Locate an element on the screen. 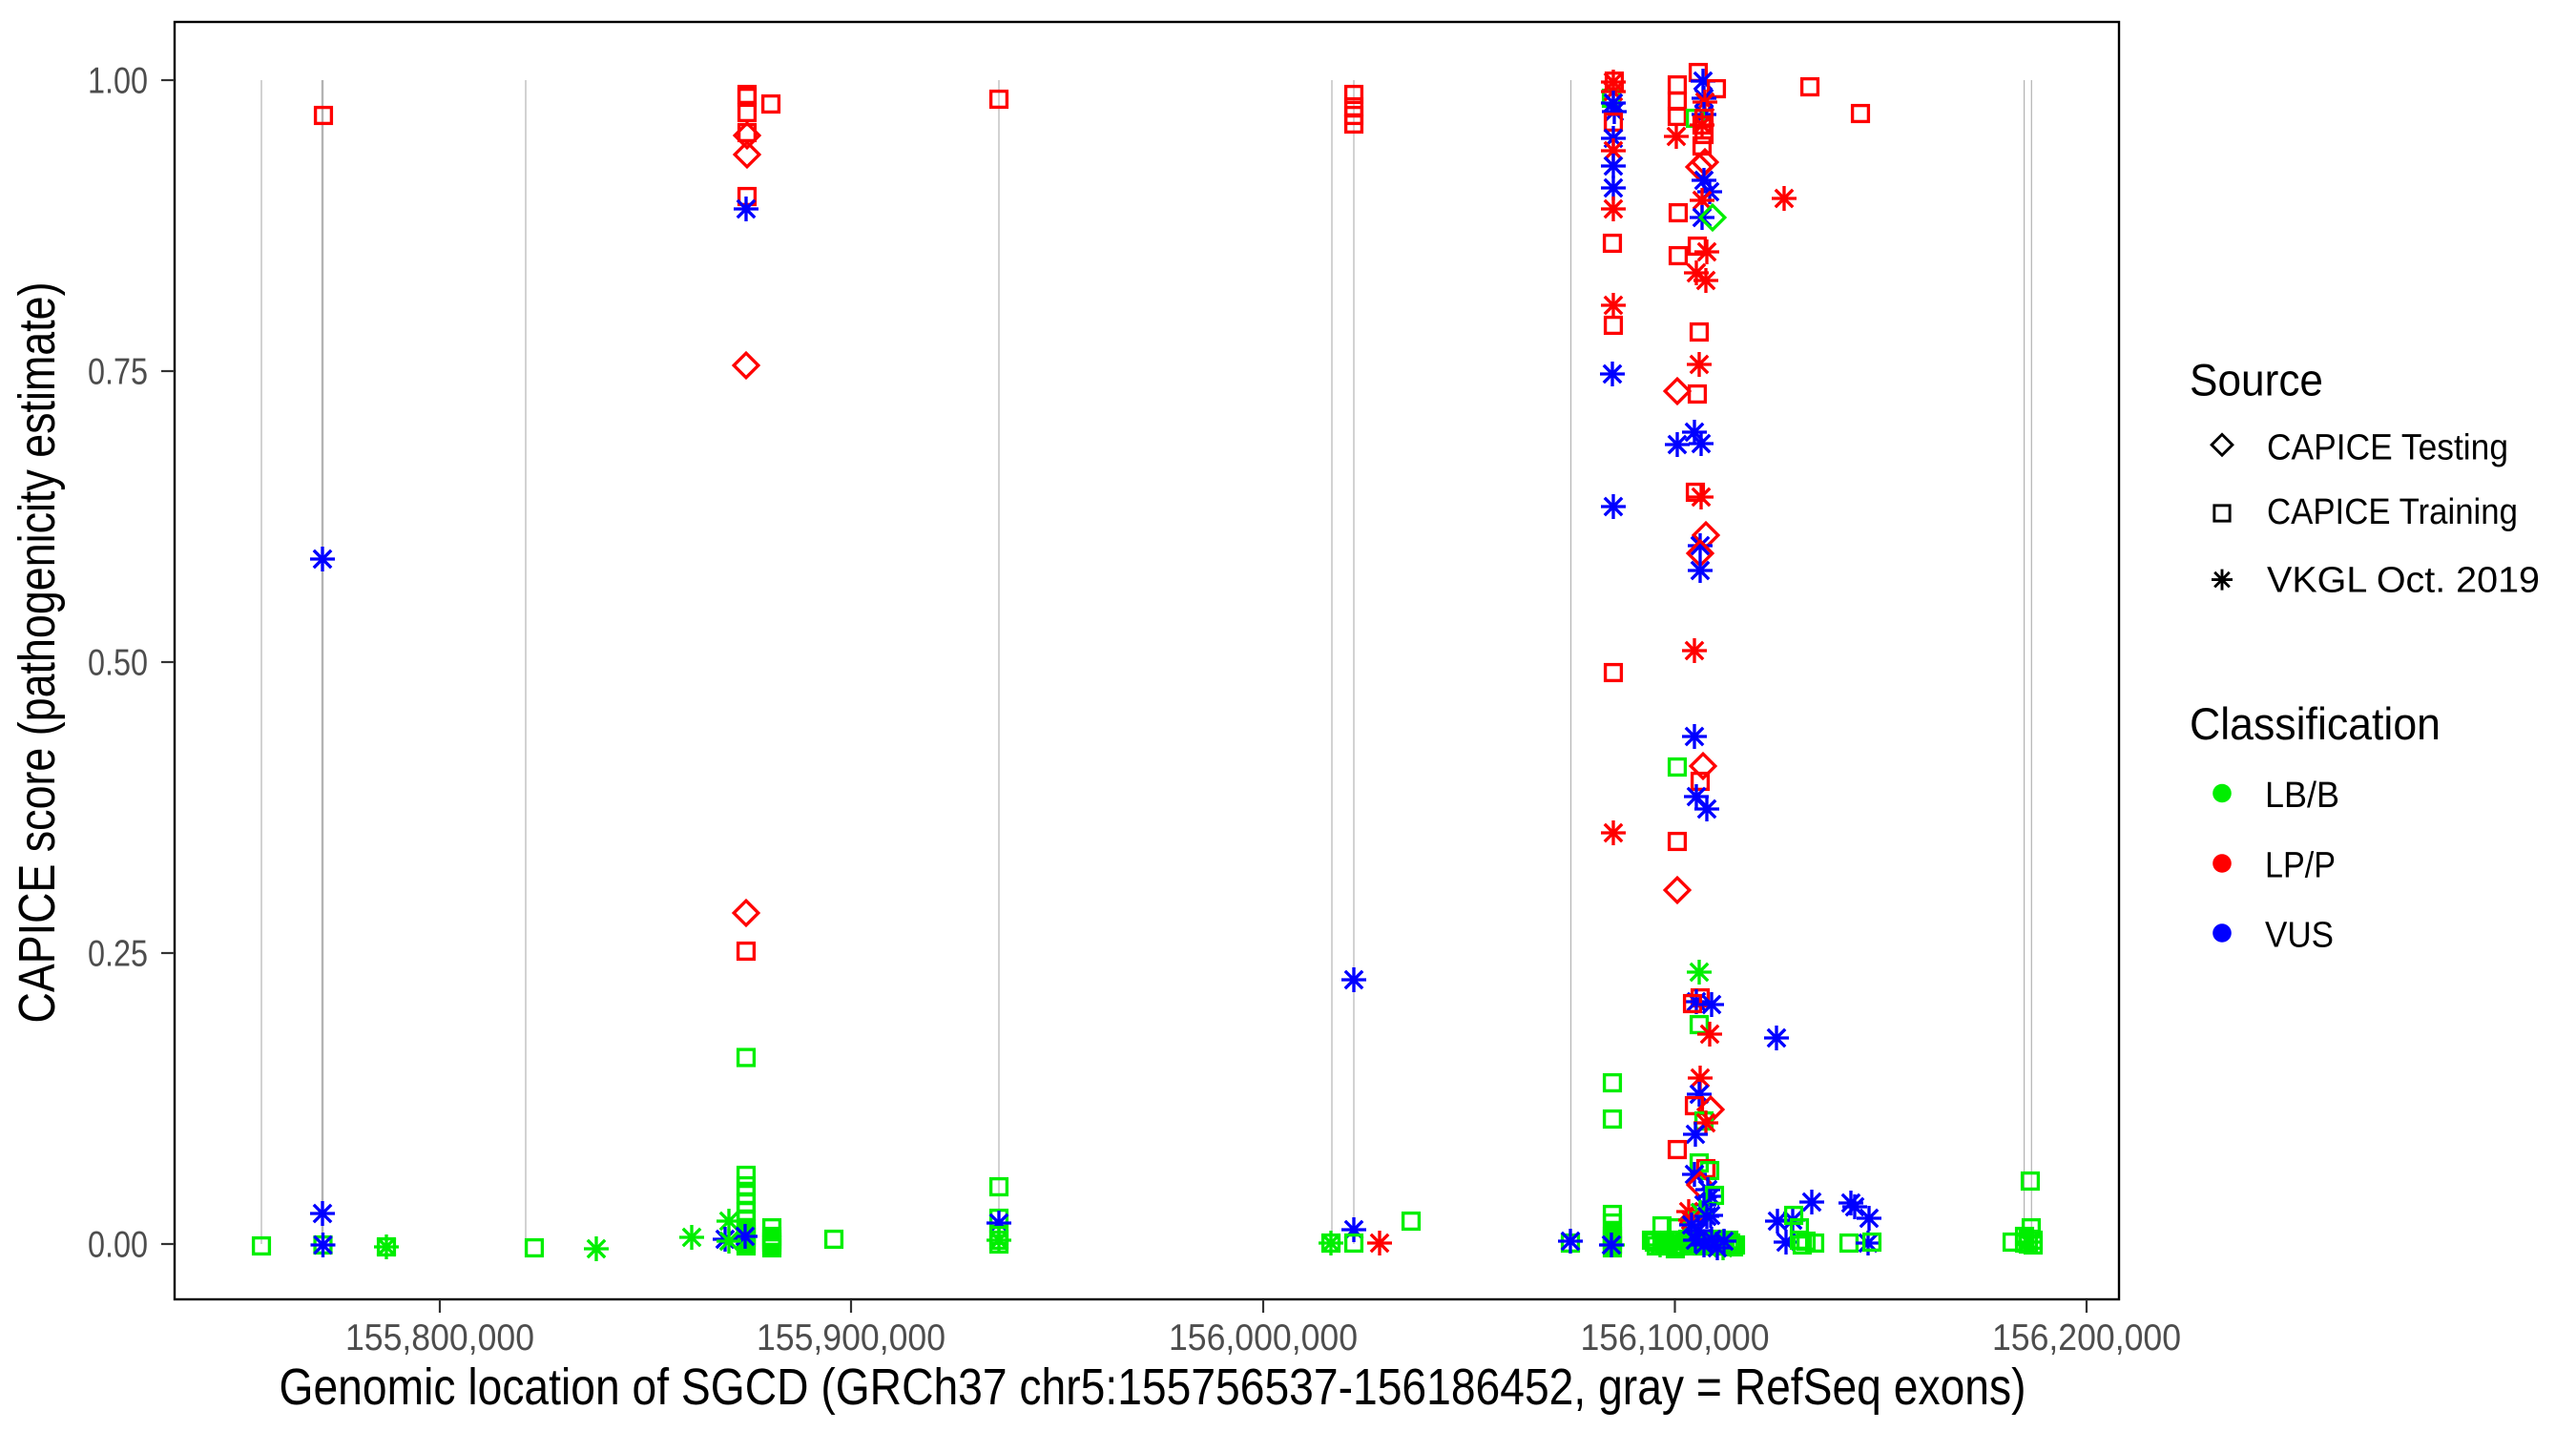 The width and height of the screenshot is (2576, 1431). svg-text: 155,800,000 is located at coordinates (439, 1337).